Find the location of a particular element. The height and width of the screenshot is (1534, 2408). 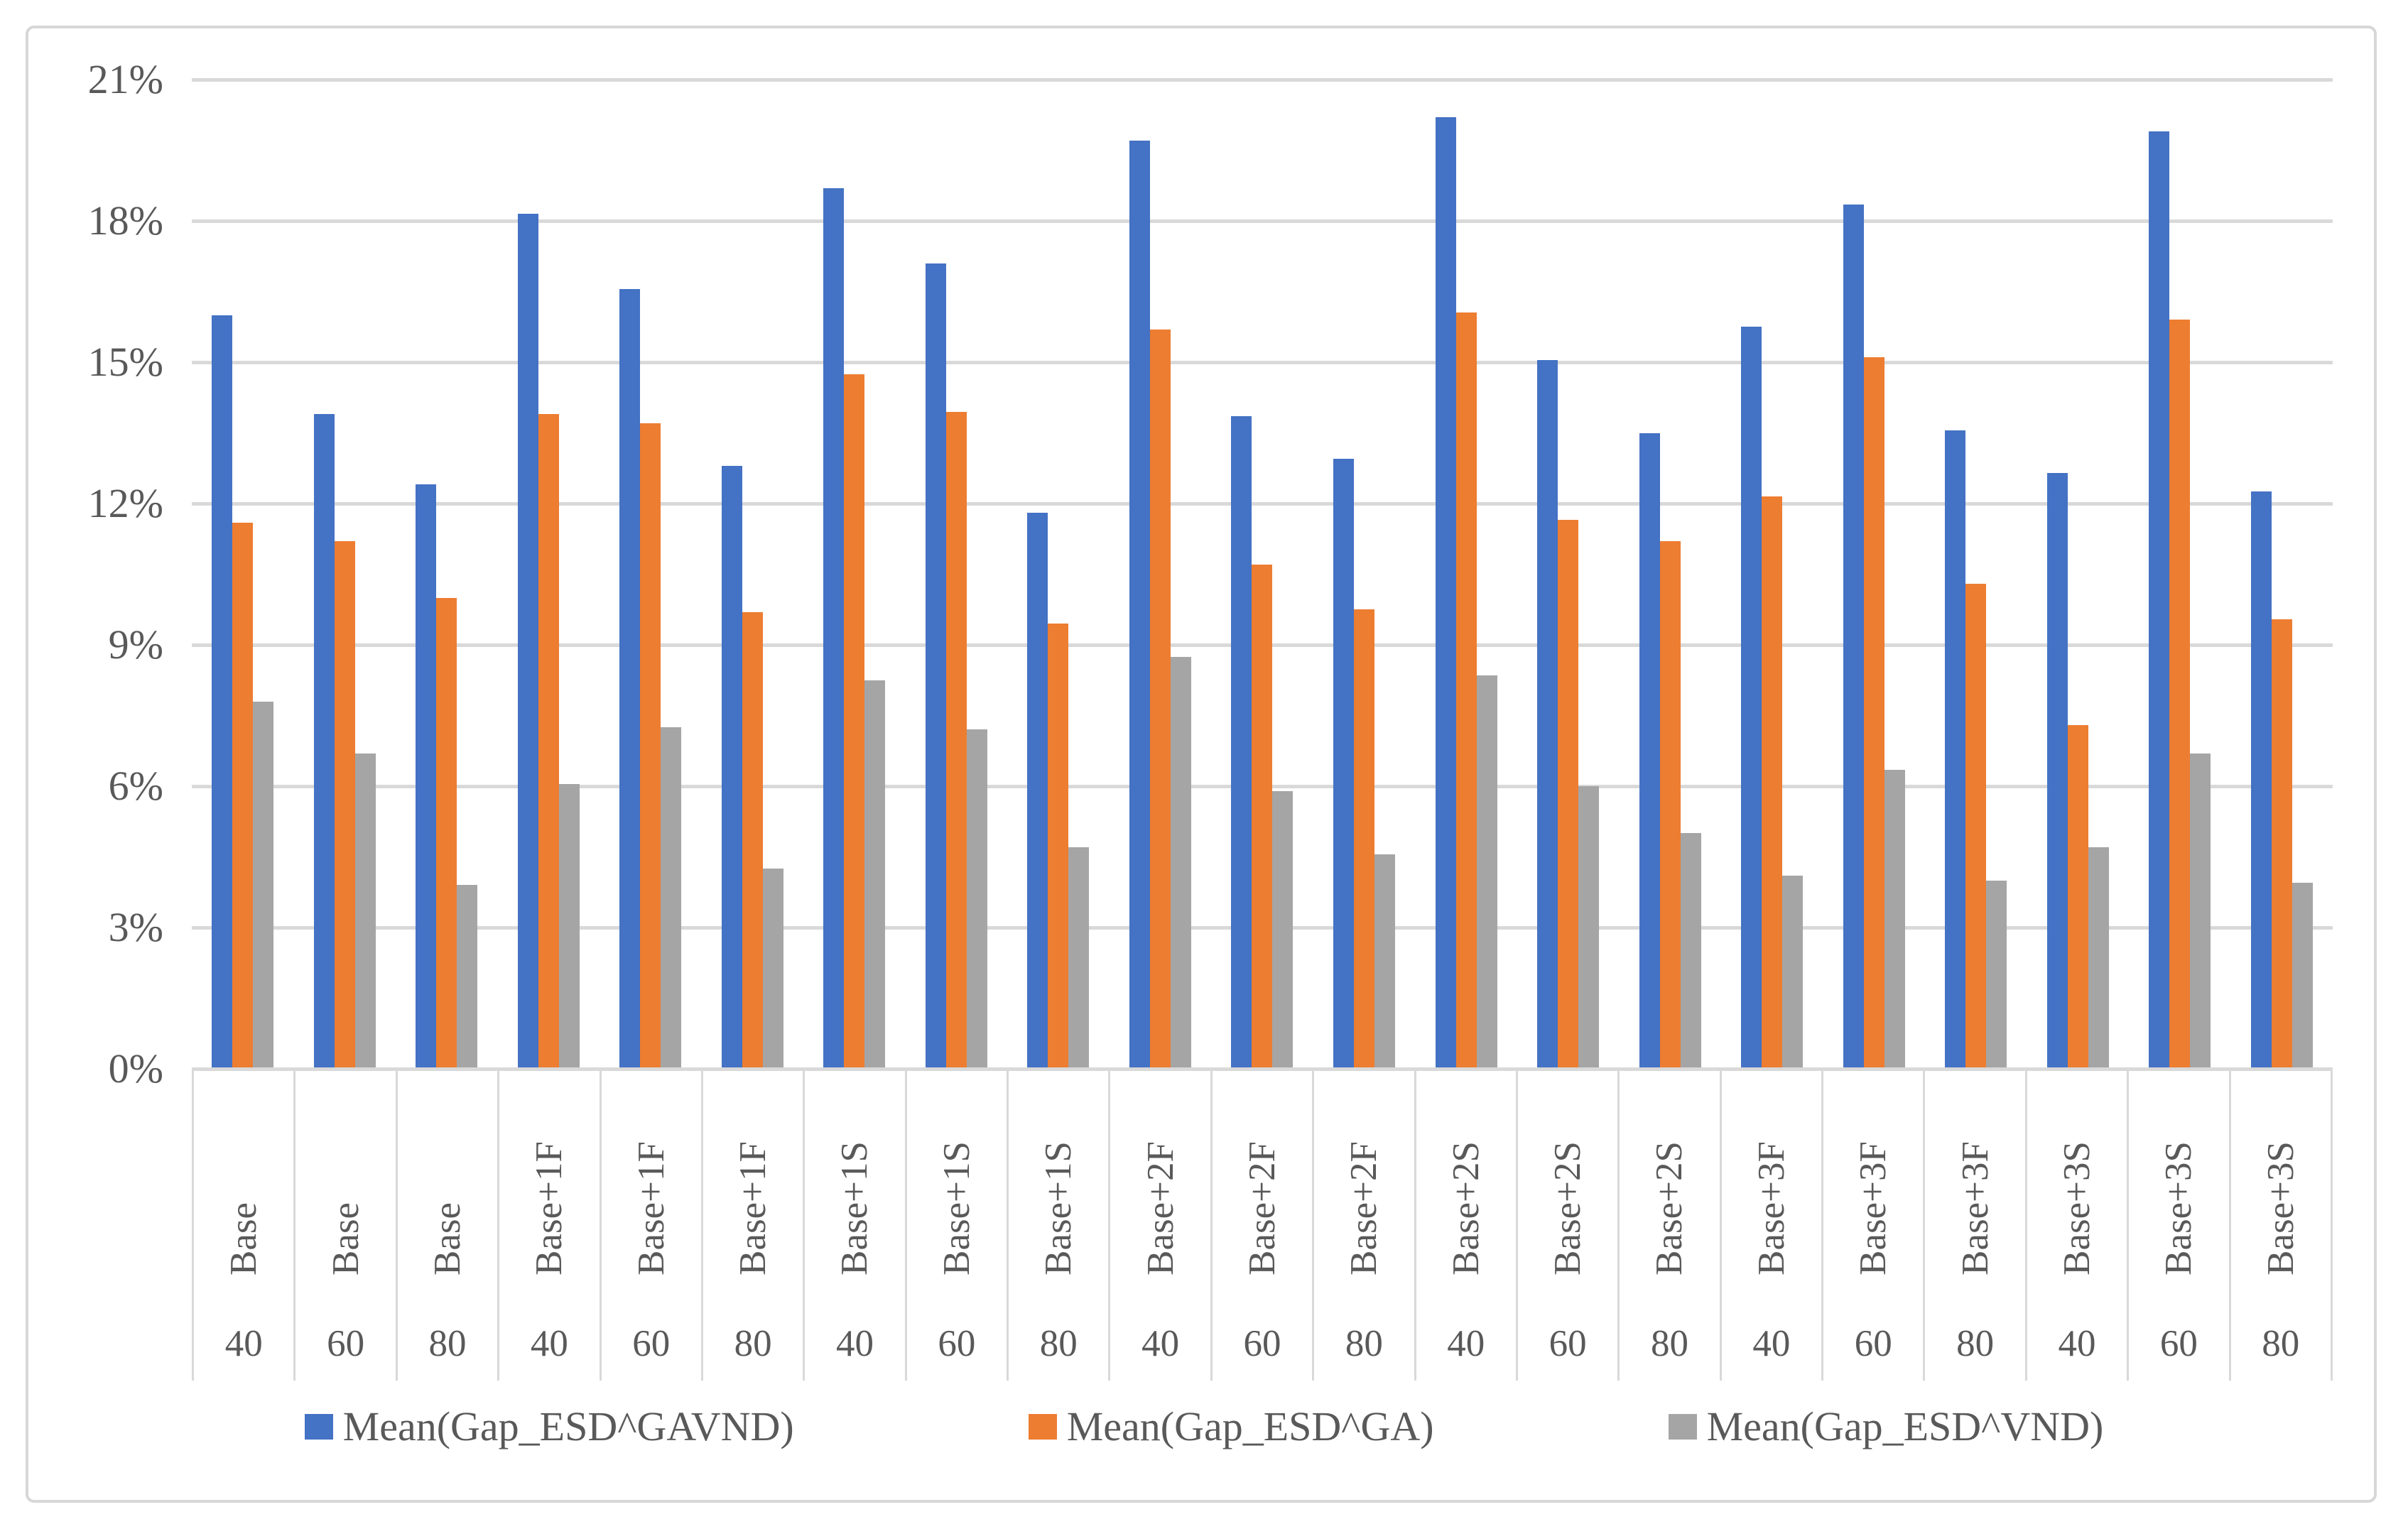

category-scenario-label: Base+2F is located at coordinates (1262, 1208).